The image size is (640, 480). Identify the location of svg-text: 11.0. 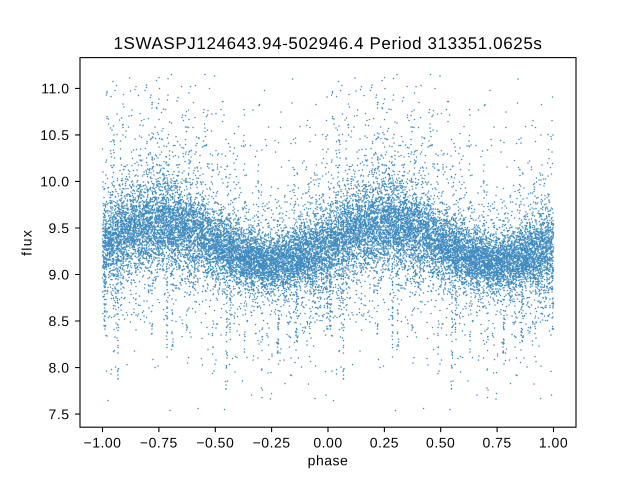
(55, 88).